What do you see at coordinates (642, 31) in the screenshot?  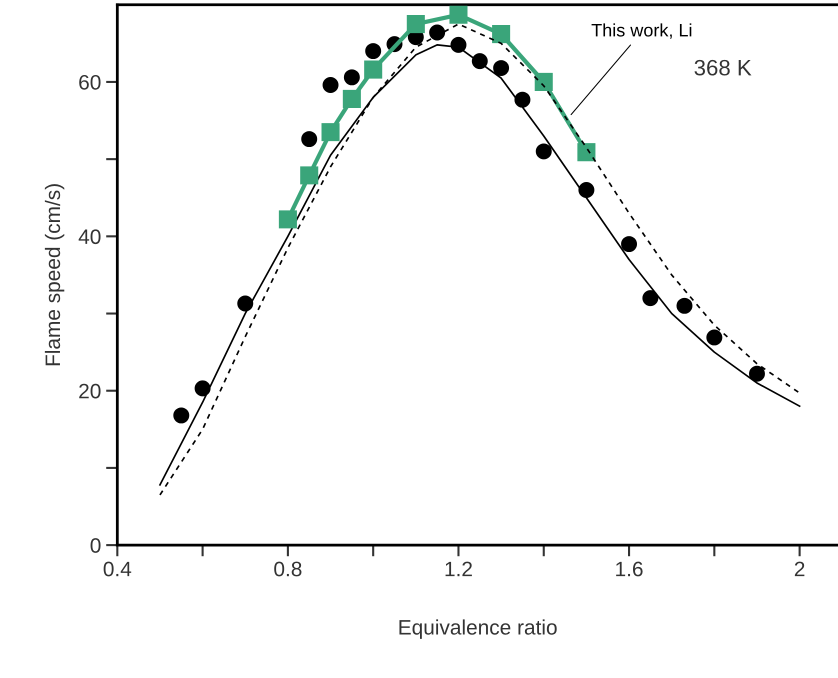 I see `annotation: This work, Li` at bounding box center [642, 31].